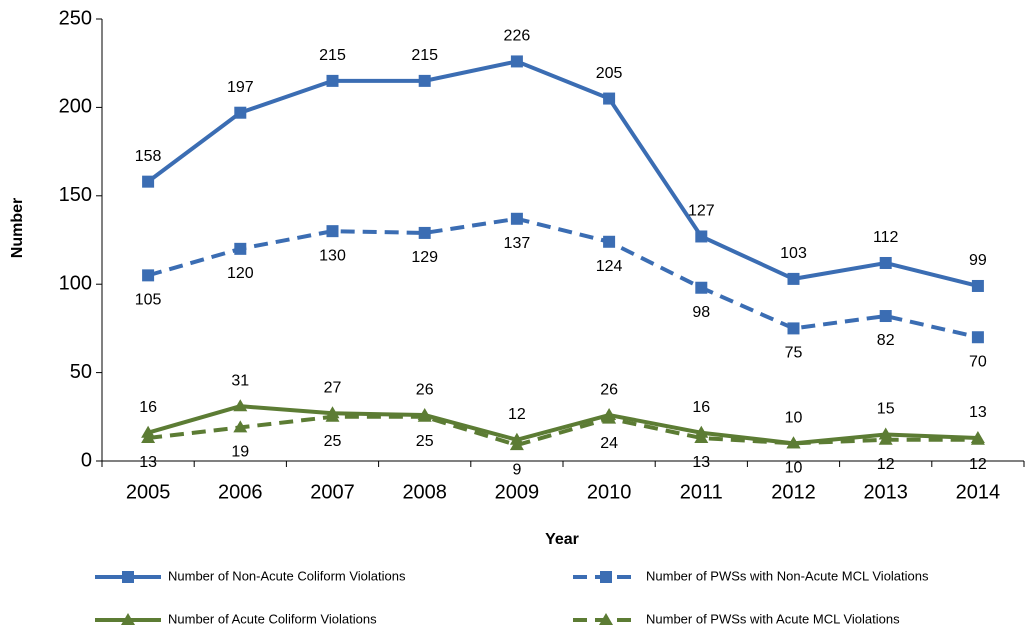  What do you see at coordinates (701, 492) in the screenshot?
I see `x-tick-label: 2011` at bounding box center [701, 492].